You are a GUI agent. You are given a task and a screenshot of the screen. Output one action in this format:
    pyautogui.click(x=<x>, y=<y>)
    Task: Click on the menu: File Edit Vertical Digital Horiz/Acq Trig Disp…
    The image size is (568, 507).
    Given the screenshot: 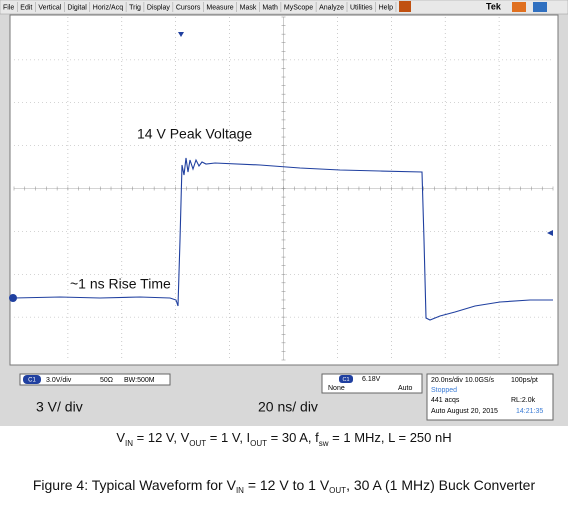 What is the action you would take?
    pyautogui.click(x=200, y=7)
    